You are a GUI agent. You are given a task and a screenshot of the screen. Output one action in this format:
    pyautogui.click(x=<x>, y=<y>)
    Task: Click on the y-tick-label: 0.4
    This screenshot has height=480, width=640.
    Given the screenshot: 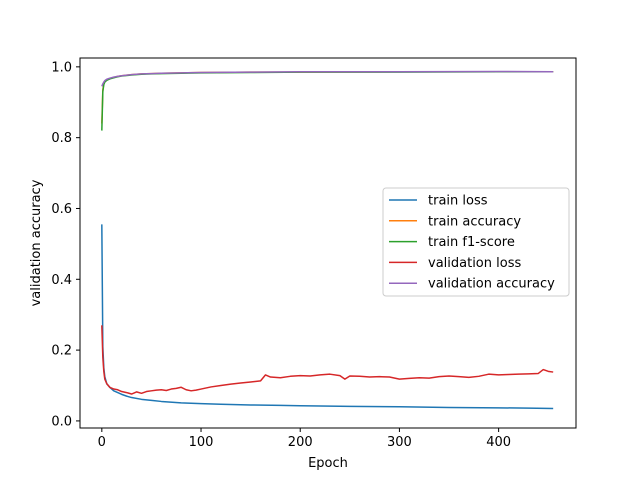 What is the action you would take?
    pyautogui.click(x=61, y=280)
    